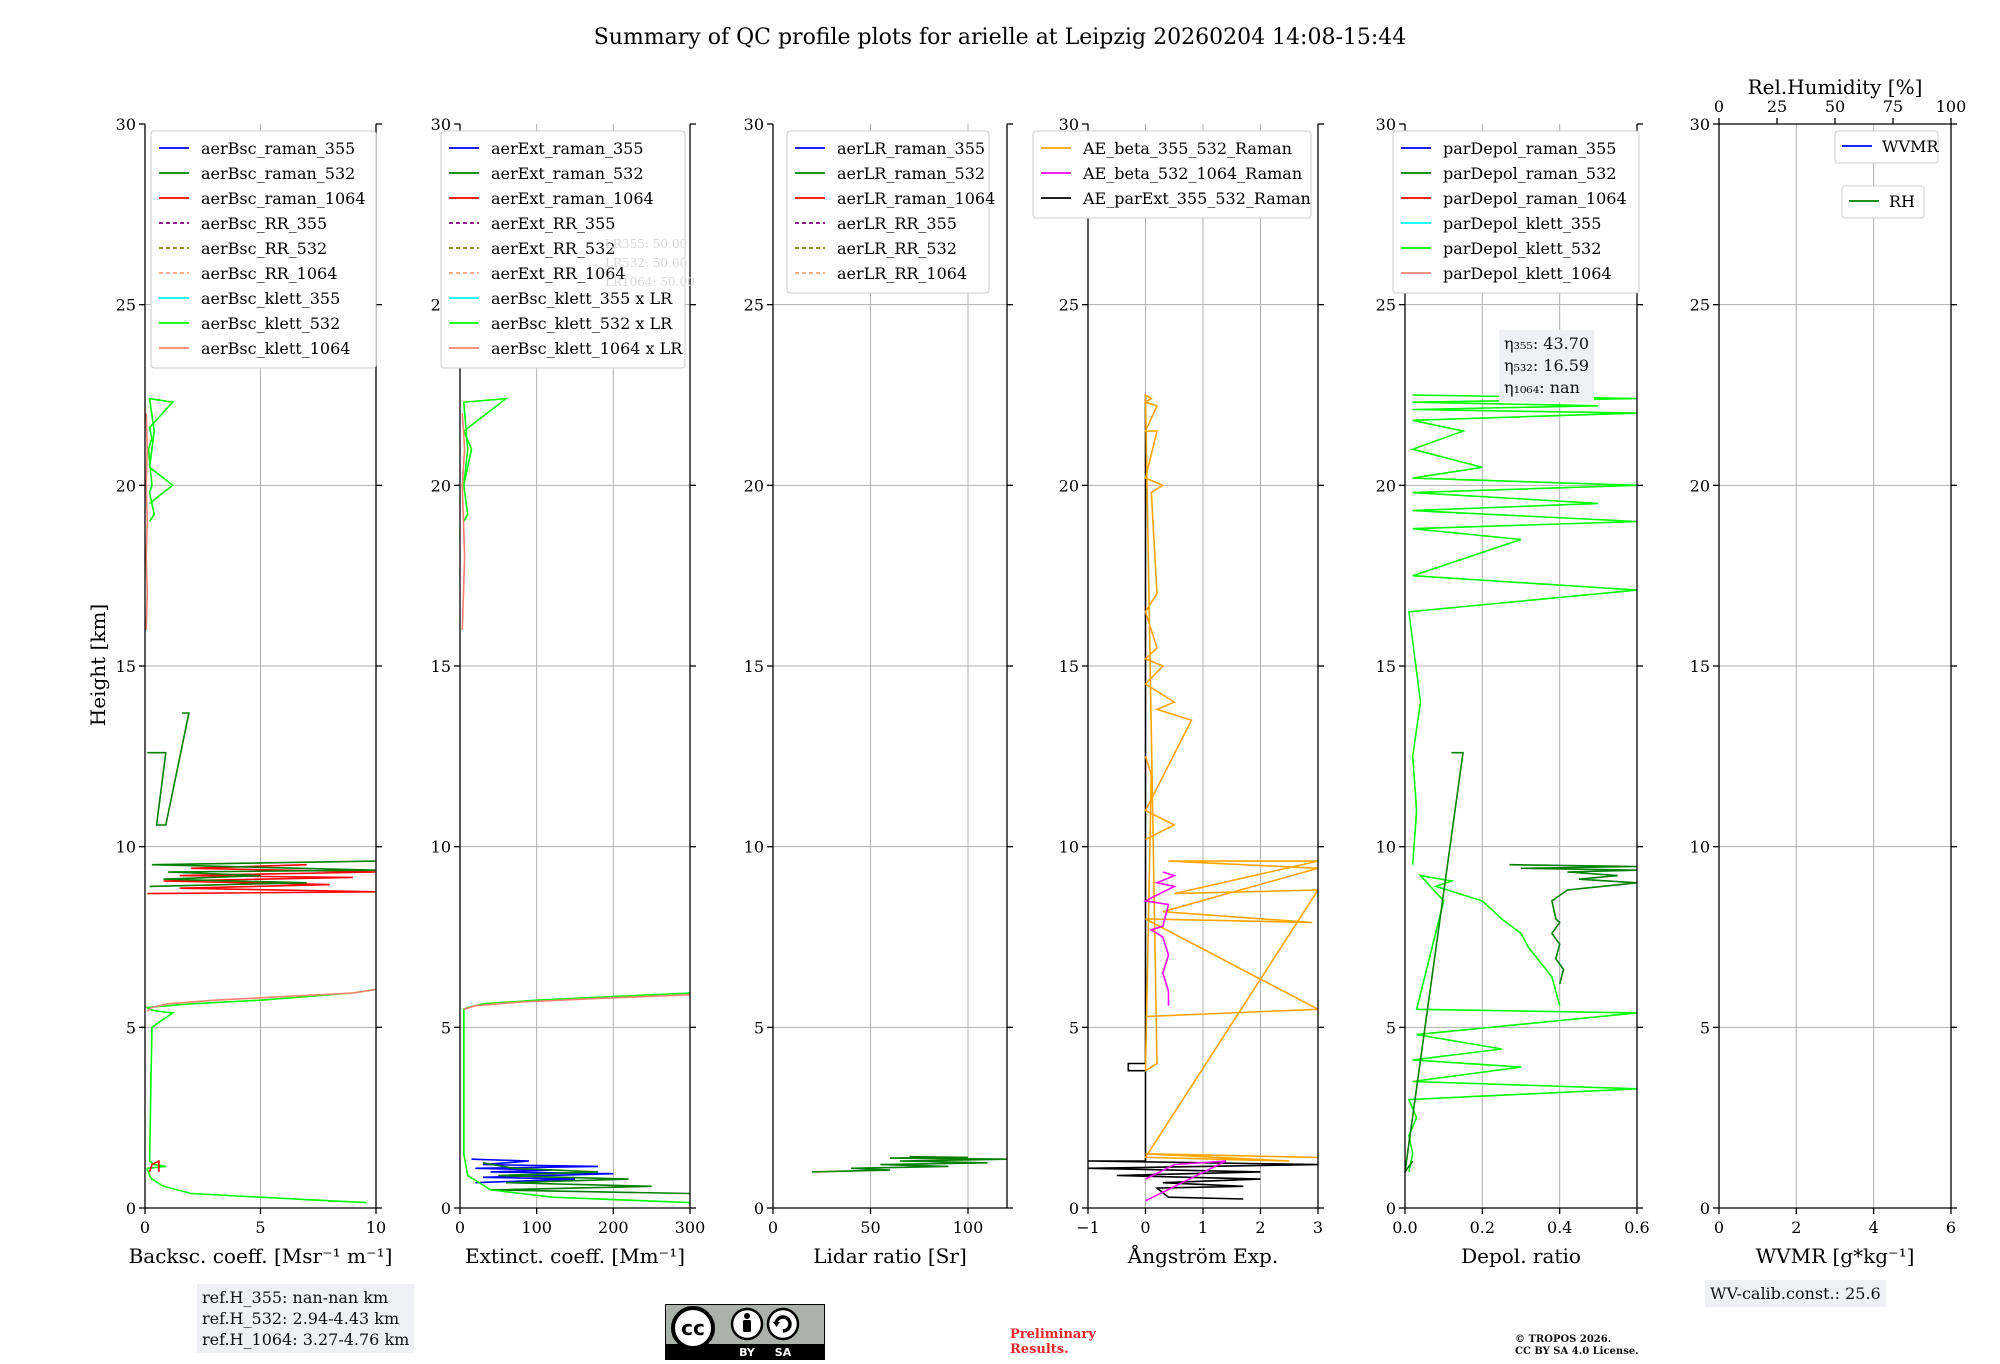  I want to click on series-parDepol_raman_532_spike, so click(1434, 962).